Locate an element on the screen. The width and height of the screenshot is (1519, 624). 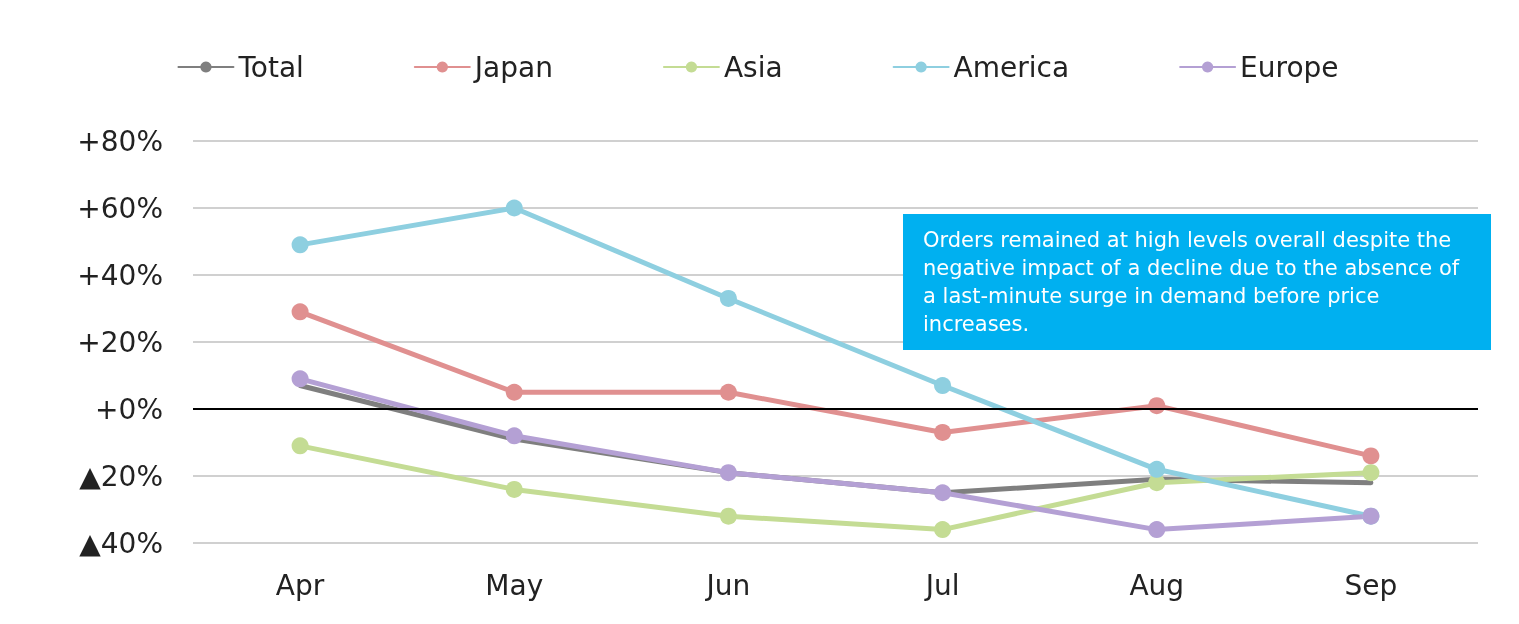
y-tick-label: ▲40% is located at coordinates (121, 543).